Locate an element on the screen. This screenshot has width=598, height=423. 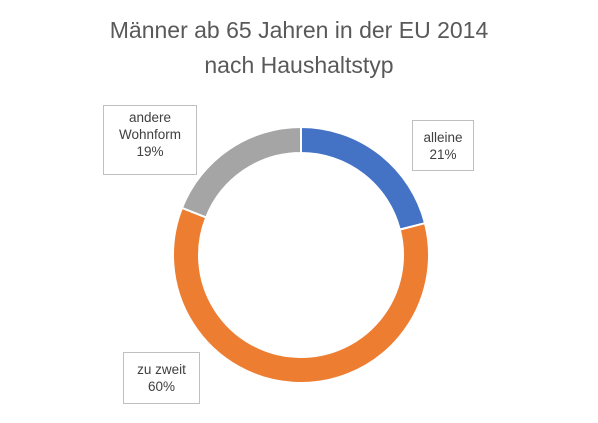
data-label-alleine-name: alleine is located at coordinates (443, 137).